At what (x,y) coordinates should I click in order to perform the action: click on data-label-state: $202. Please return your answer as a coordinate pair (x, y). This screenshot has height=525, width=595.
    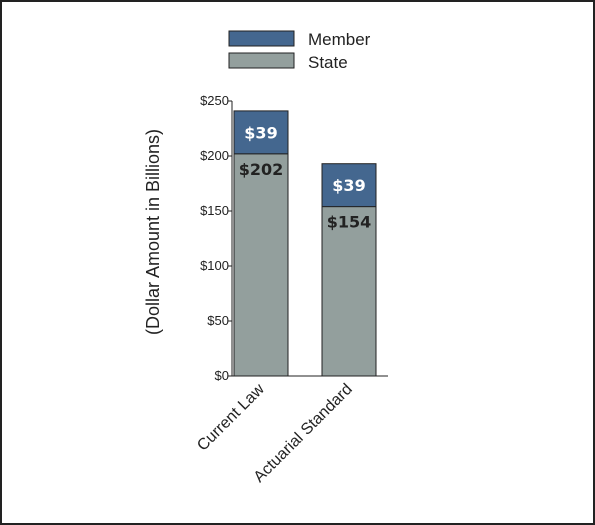
    Looking at the image, I should click on (261, 169).